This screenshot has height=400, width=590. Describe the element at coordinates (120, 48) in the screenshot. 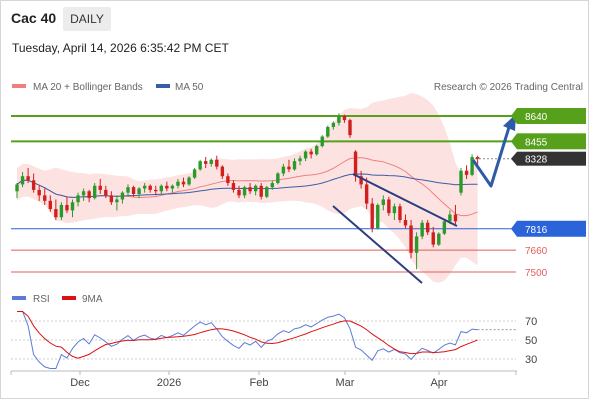

I see `chart-datetime: Tuesday, April 14, 2026 6:35:42 PM CET` at that location.